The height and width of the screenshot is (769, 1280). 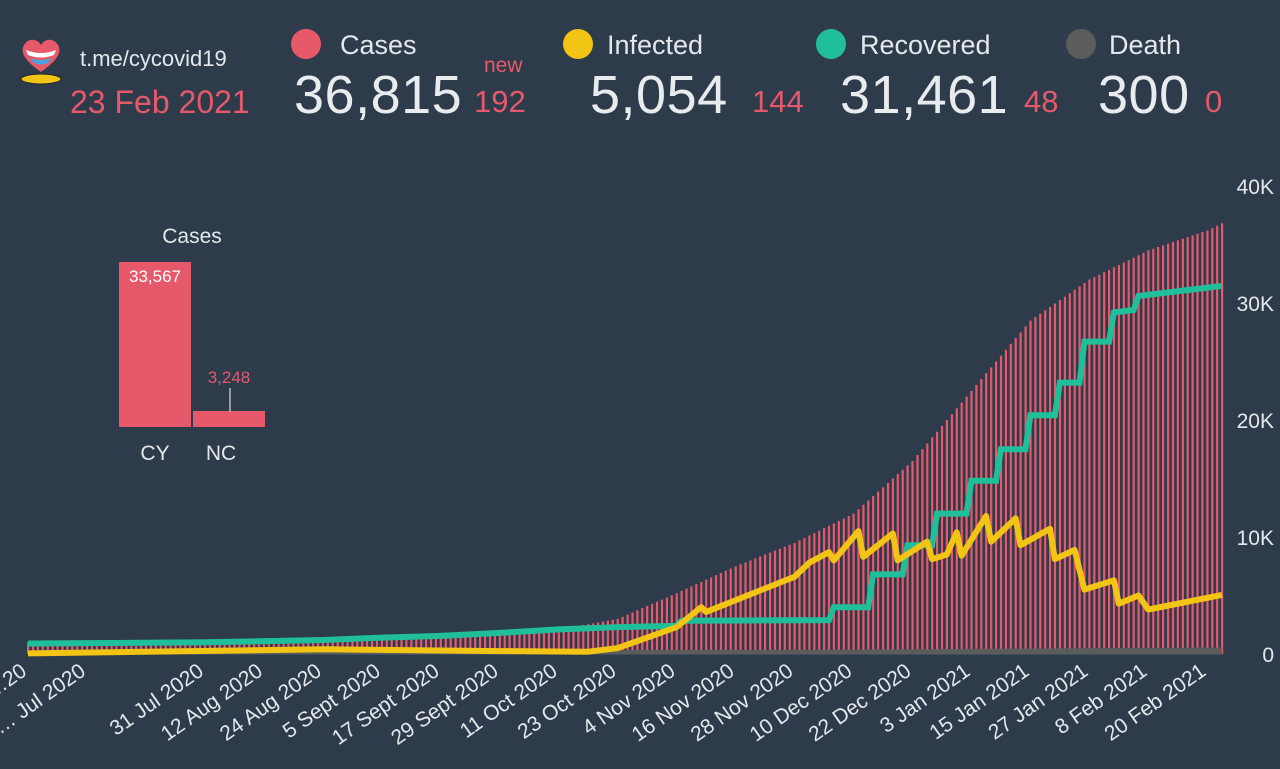 I want to click on recovered-total: 31,461, so click(x=924, y=95).